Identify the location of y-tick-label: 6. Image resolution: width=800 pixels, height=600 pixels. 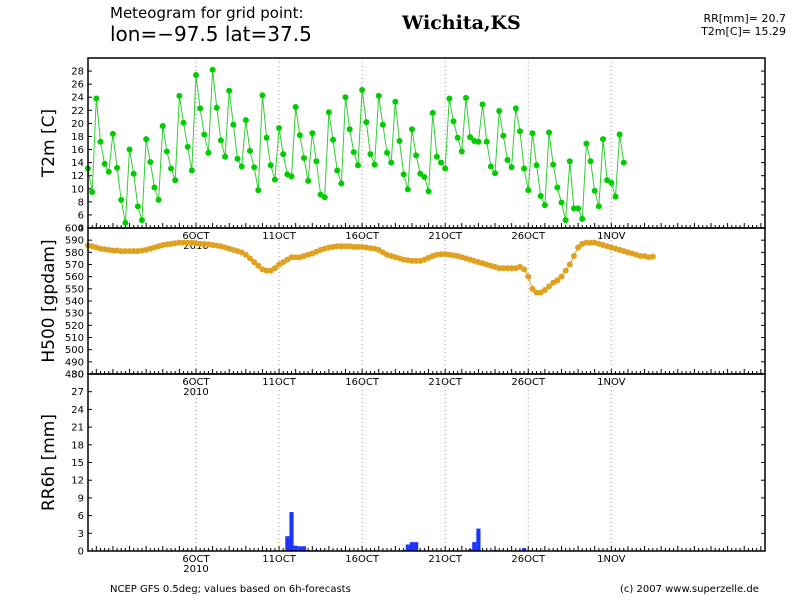
(81, 215).